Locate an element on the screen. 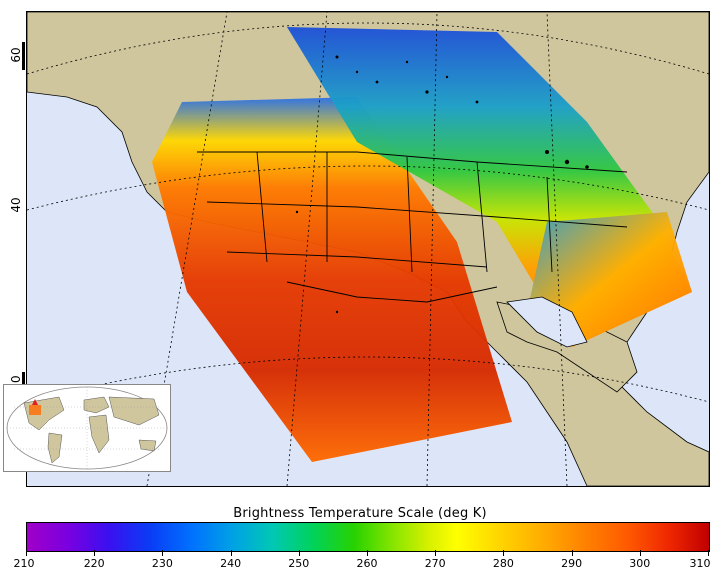 This screenshot has height=573, width=720. colorbar-tick-label: 240 is located at coordinates (231, 563).